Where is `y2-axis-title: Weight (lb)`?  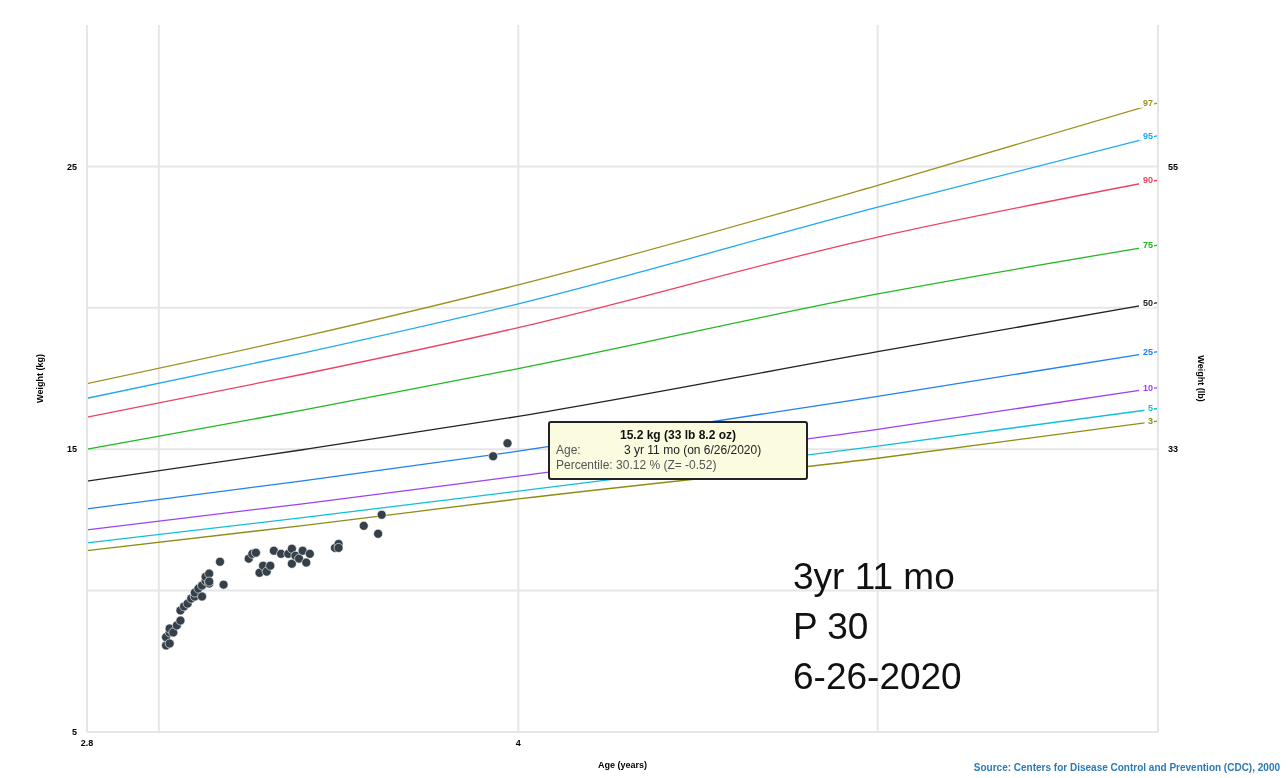
y2-axis-title: Weight (lb) is located at coordinates (1200, 378).